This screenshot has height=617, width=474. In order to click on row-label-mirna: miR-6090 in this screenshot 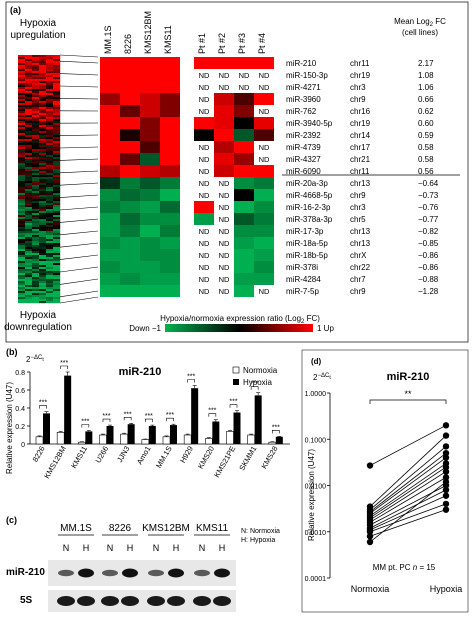, I will do `click(303, 171)`.